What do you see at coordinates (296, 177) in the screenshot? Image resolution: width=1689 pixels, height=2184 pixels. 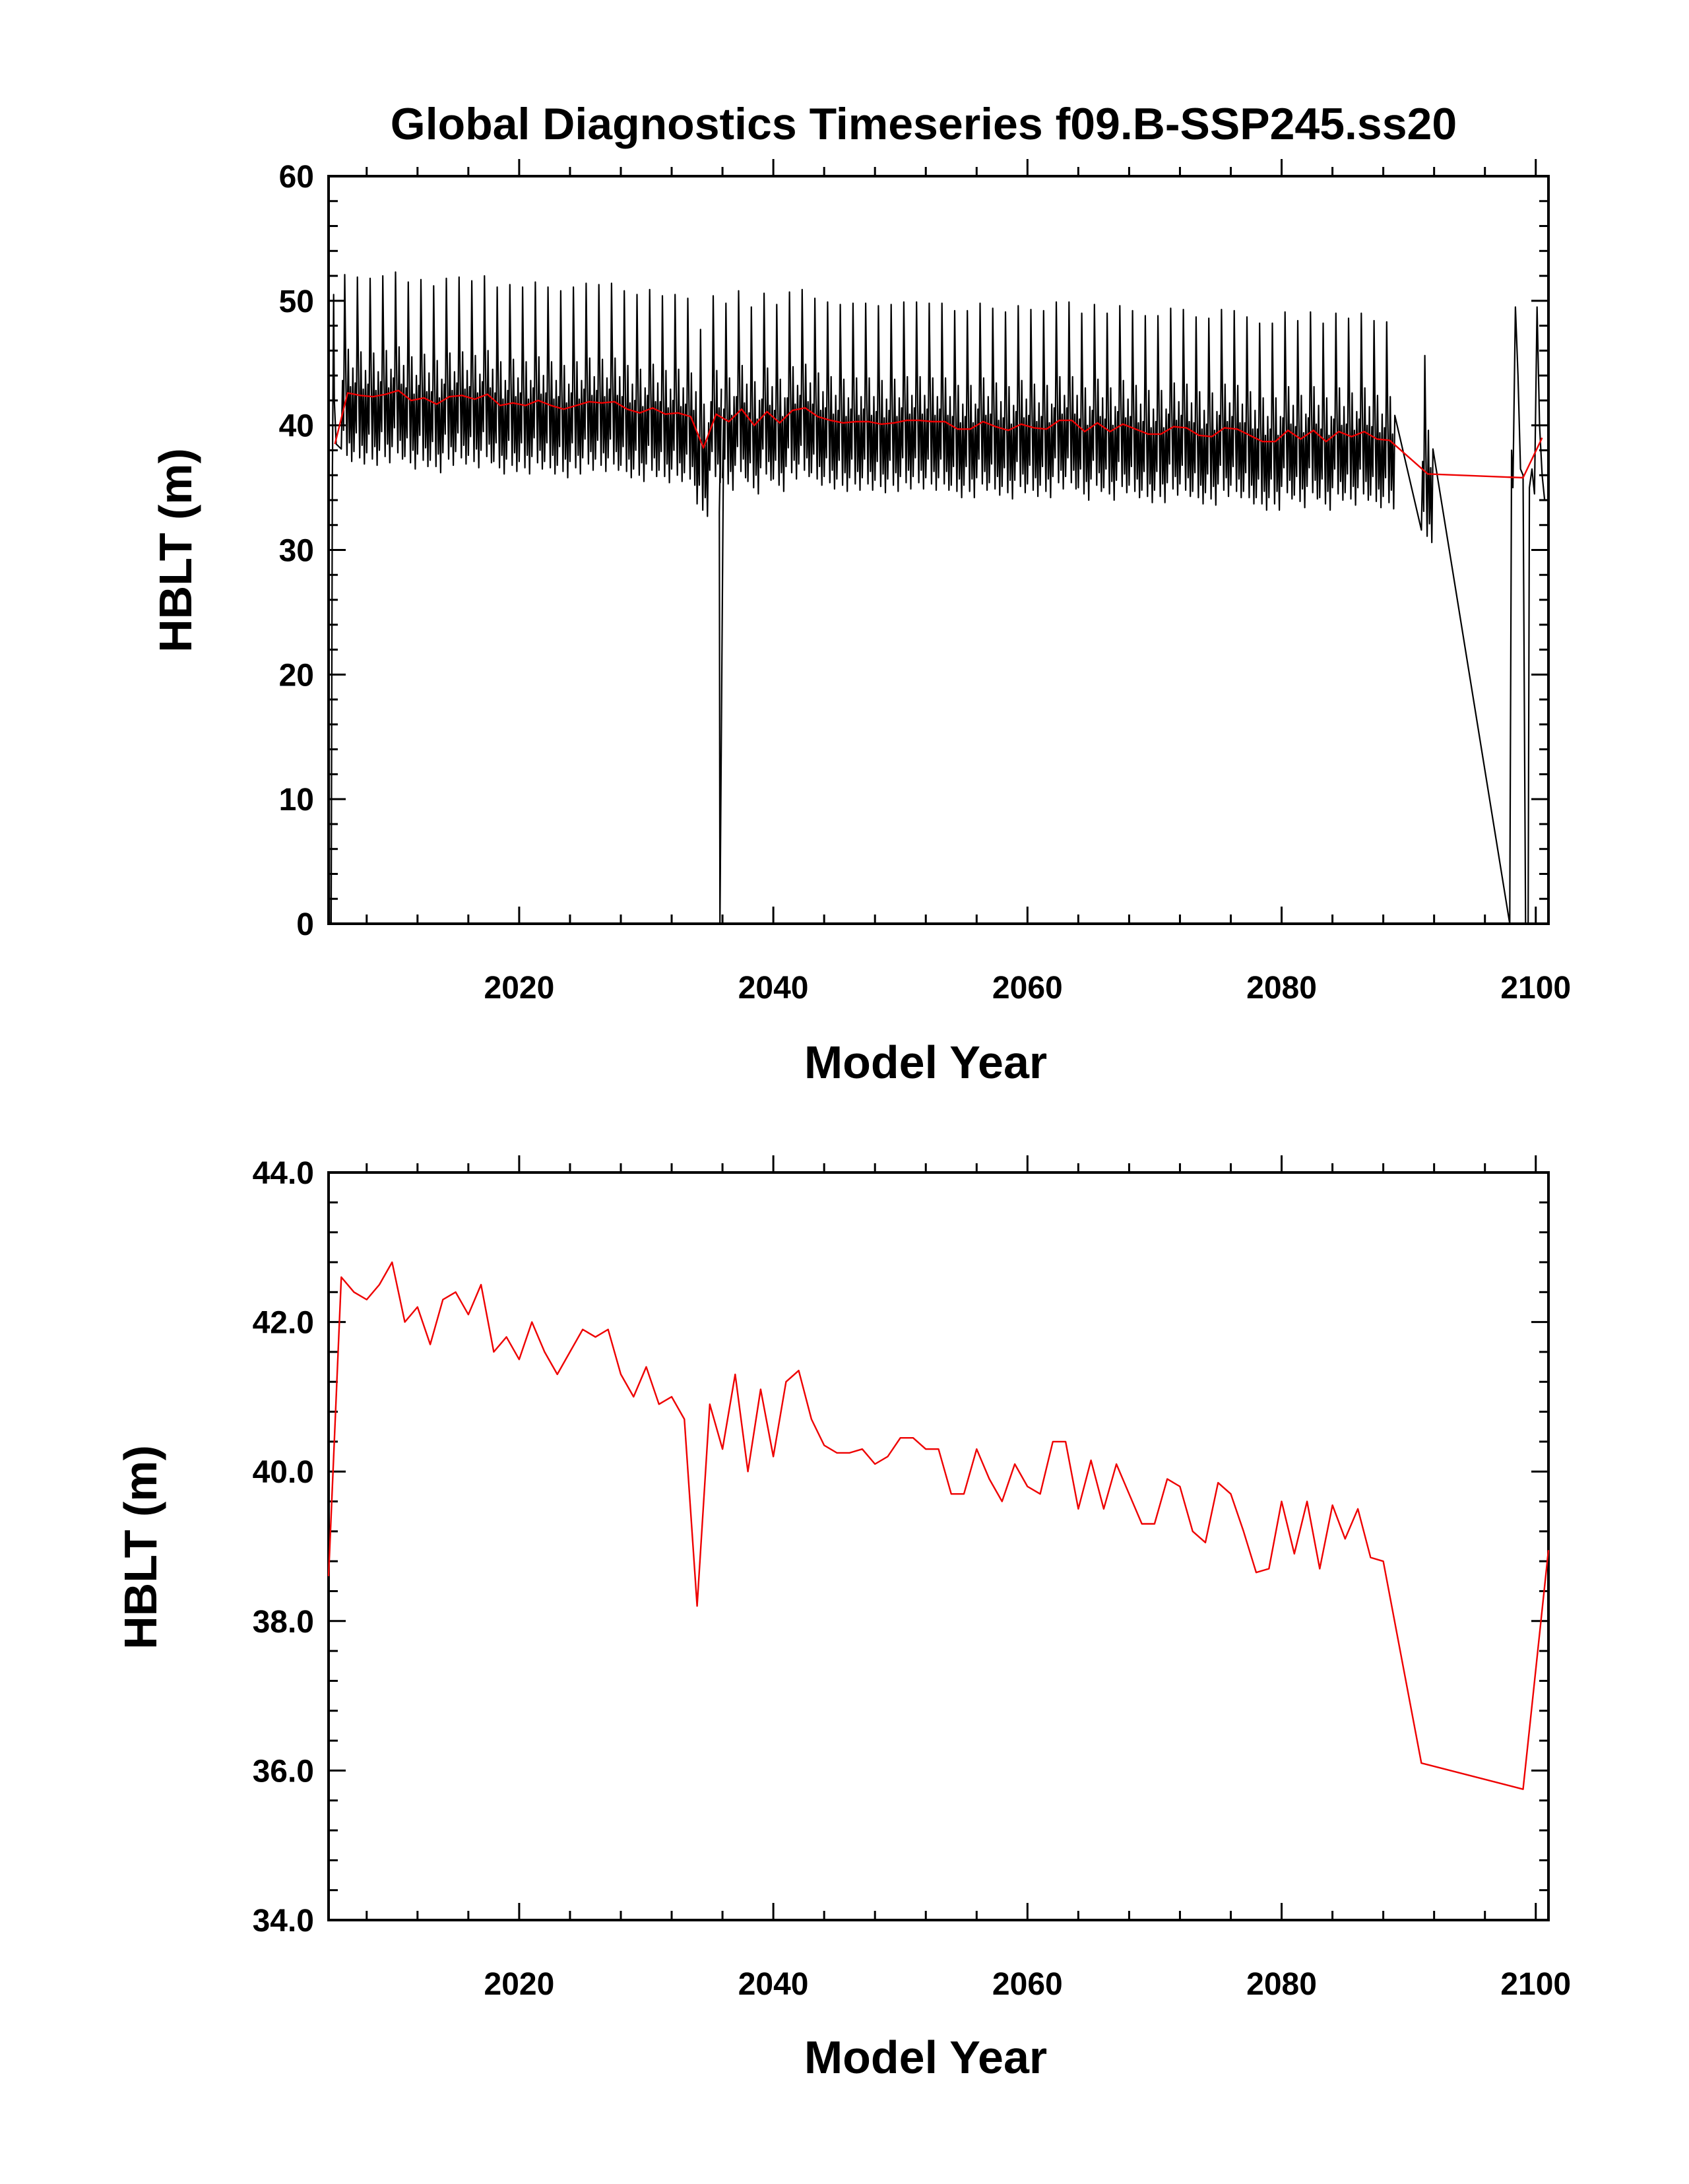 I see `y-tick-label: 60` at bounding box center [296, 177].